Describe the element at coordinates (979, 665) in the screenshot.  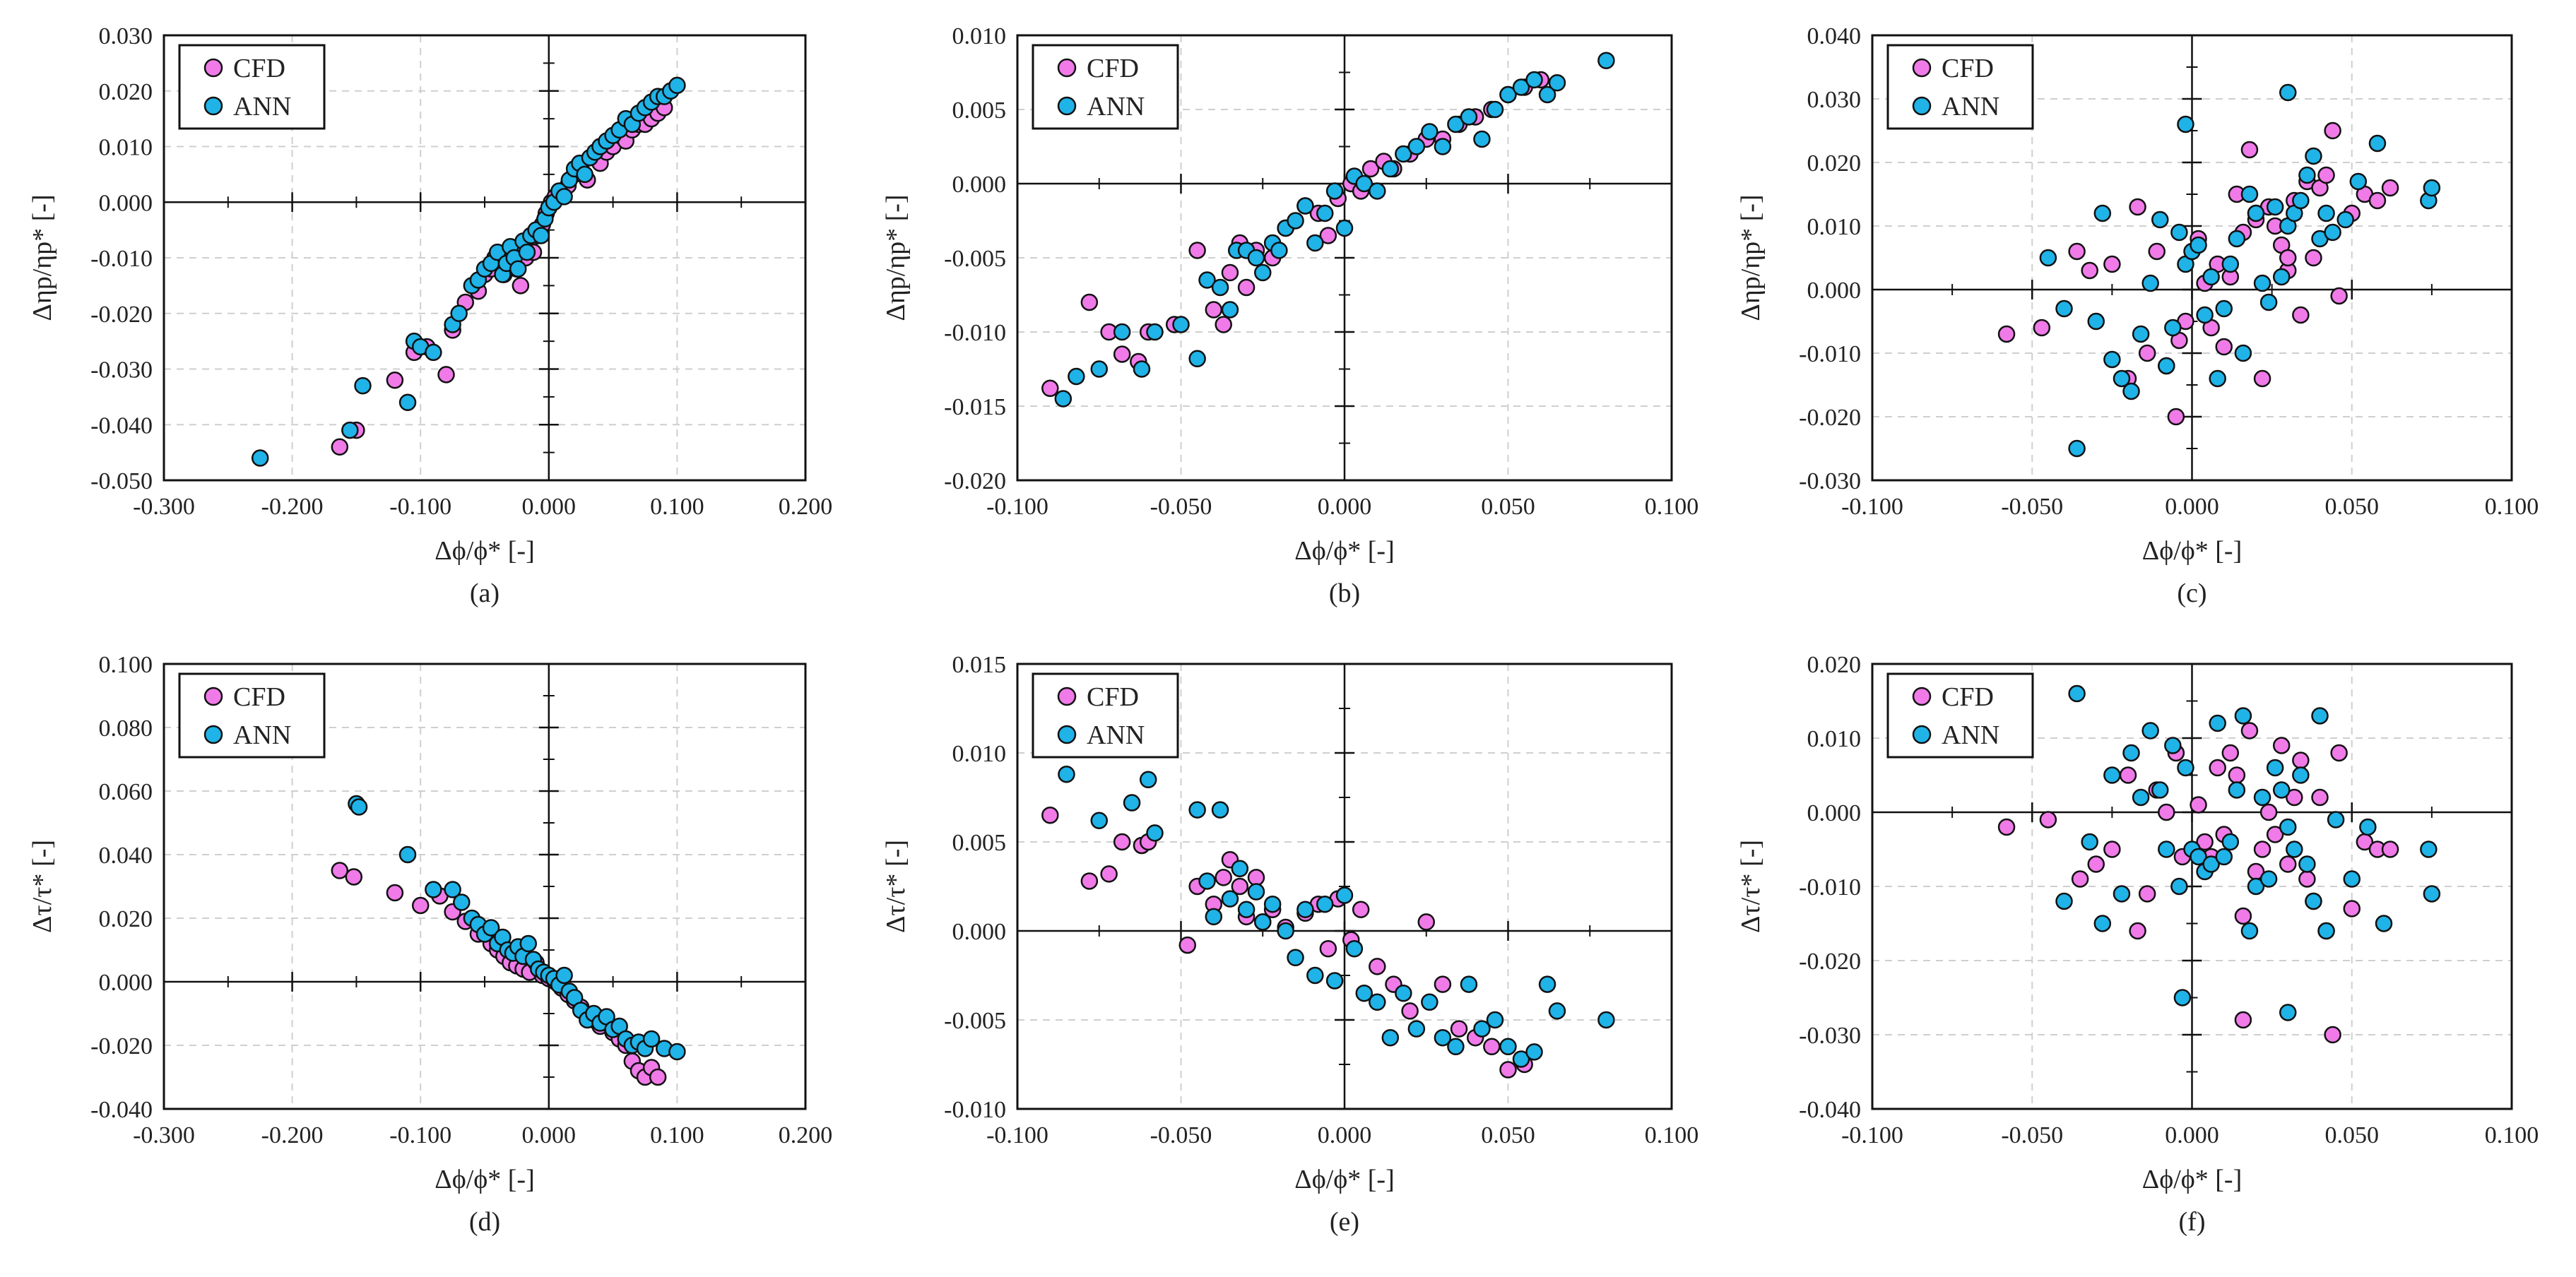
I see `y-tick-label: 0.015` at that location.